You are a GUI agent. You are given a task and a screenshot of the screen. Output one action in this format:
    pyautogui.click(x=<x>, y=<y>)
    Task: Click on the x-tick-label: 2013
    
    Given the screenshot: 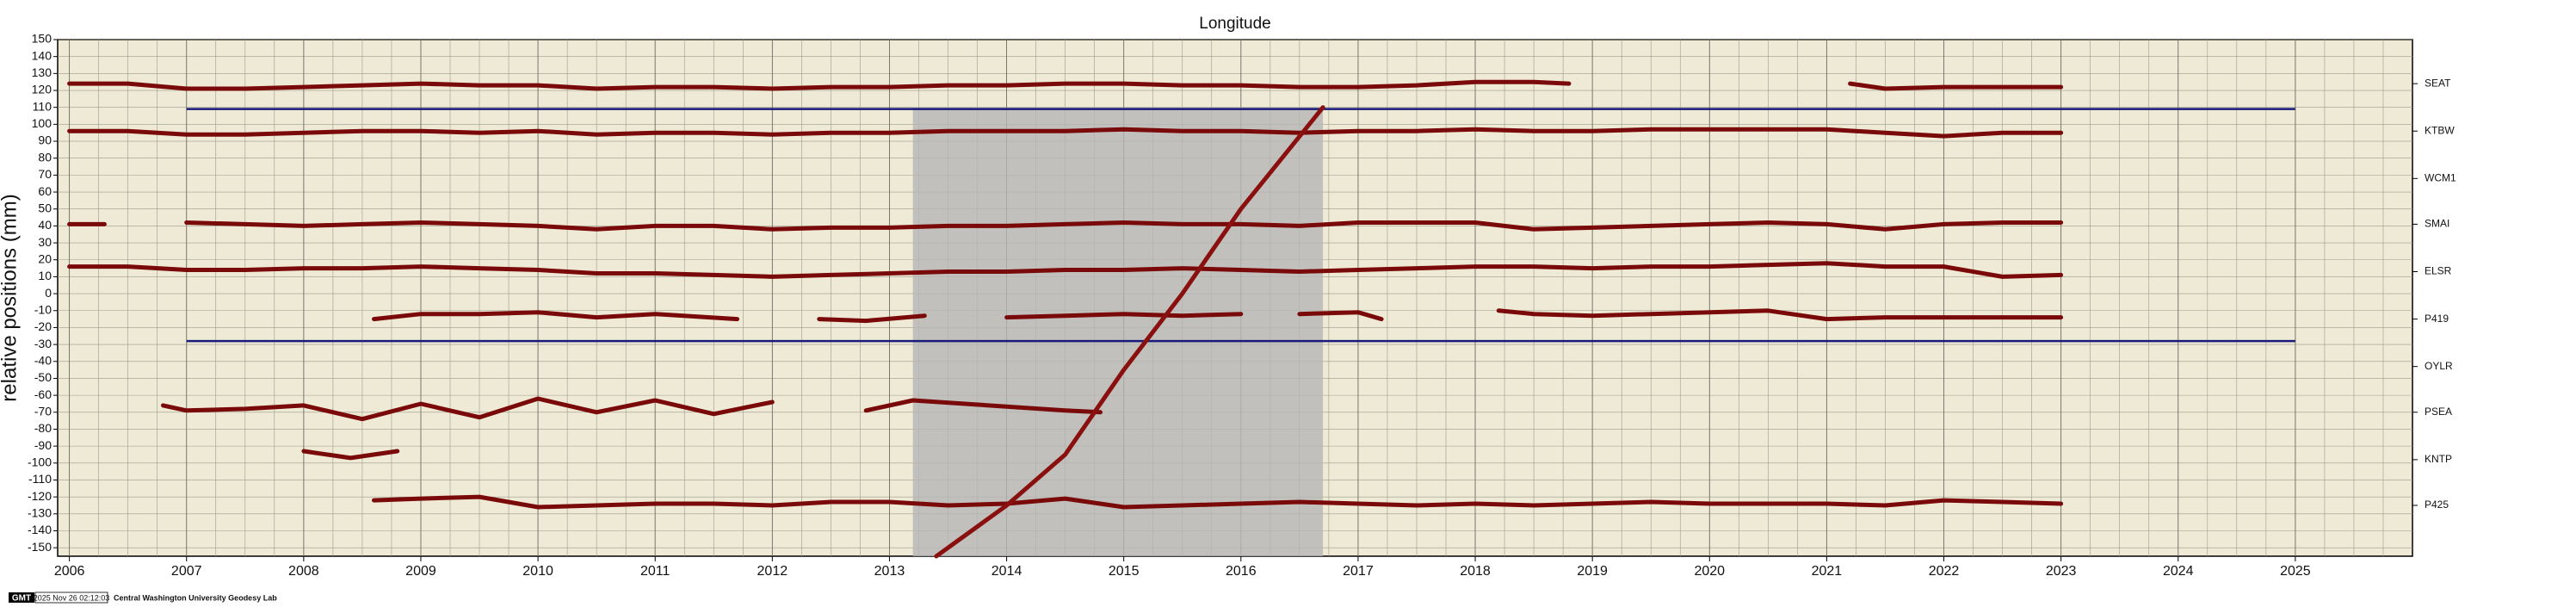 What is the action you would take?
    pyautogui.click(x=889, y=571)
    